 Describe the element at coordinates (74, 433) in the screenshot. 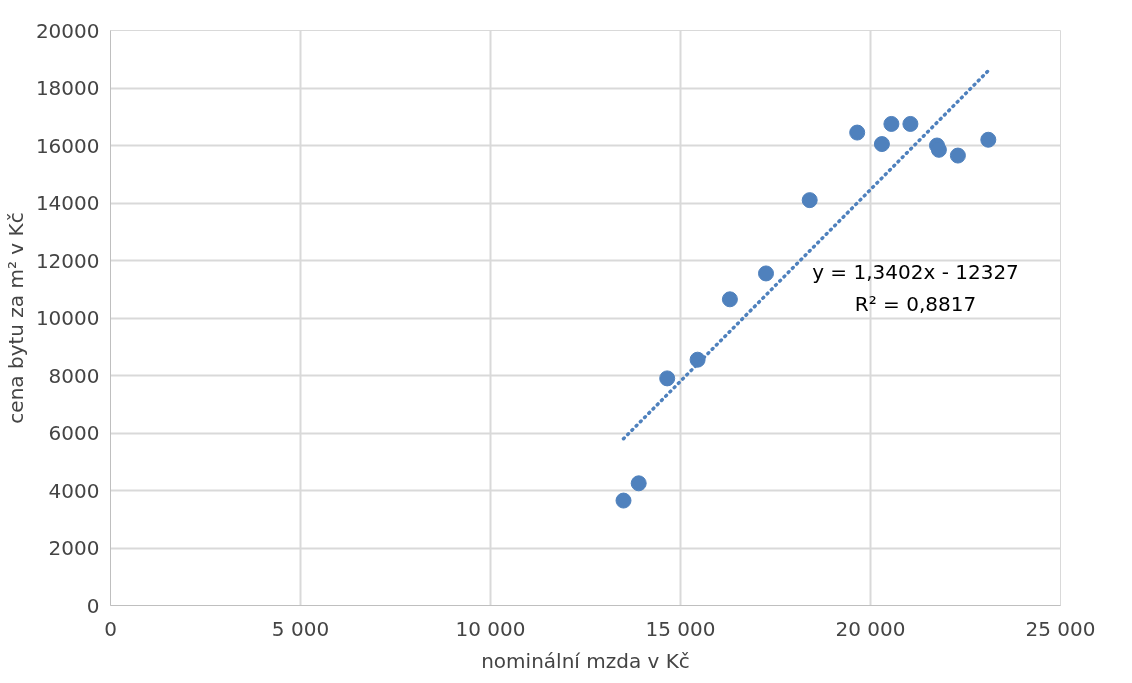

I see `y-tick-label: 6000` at that location.